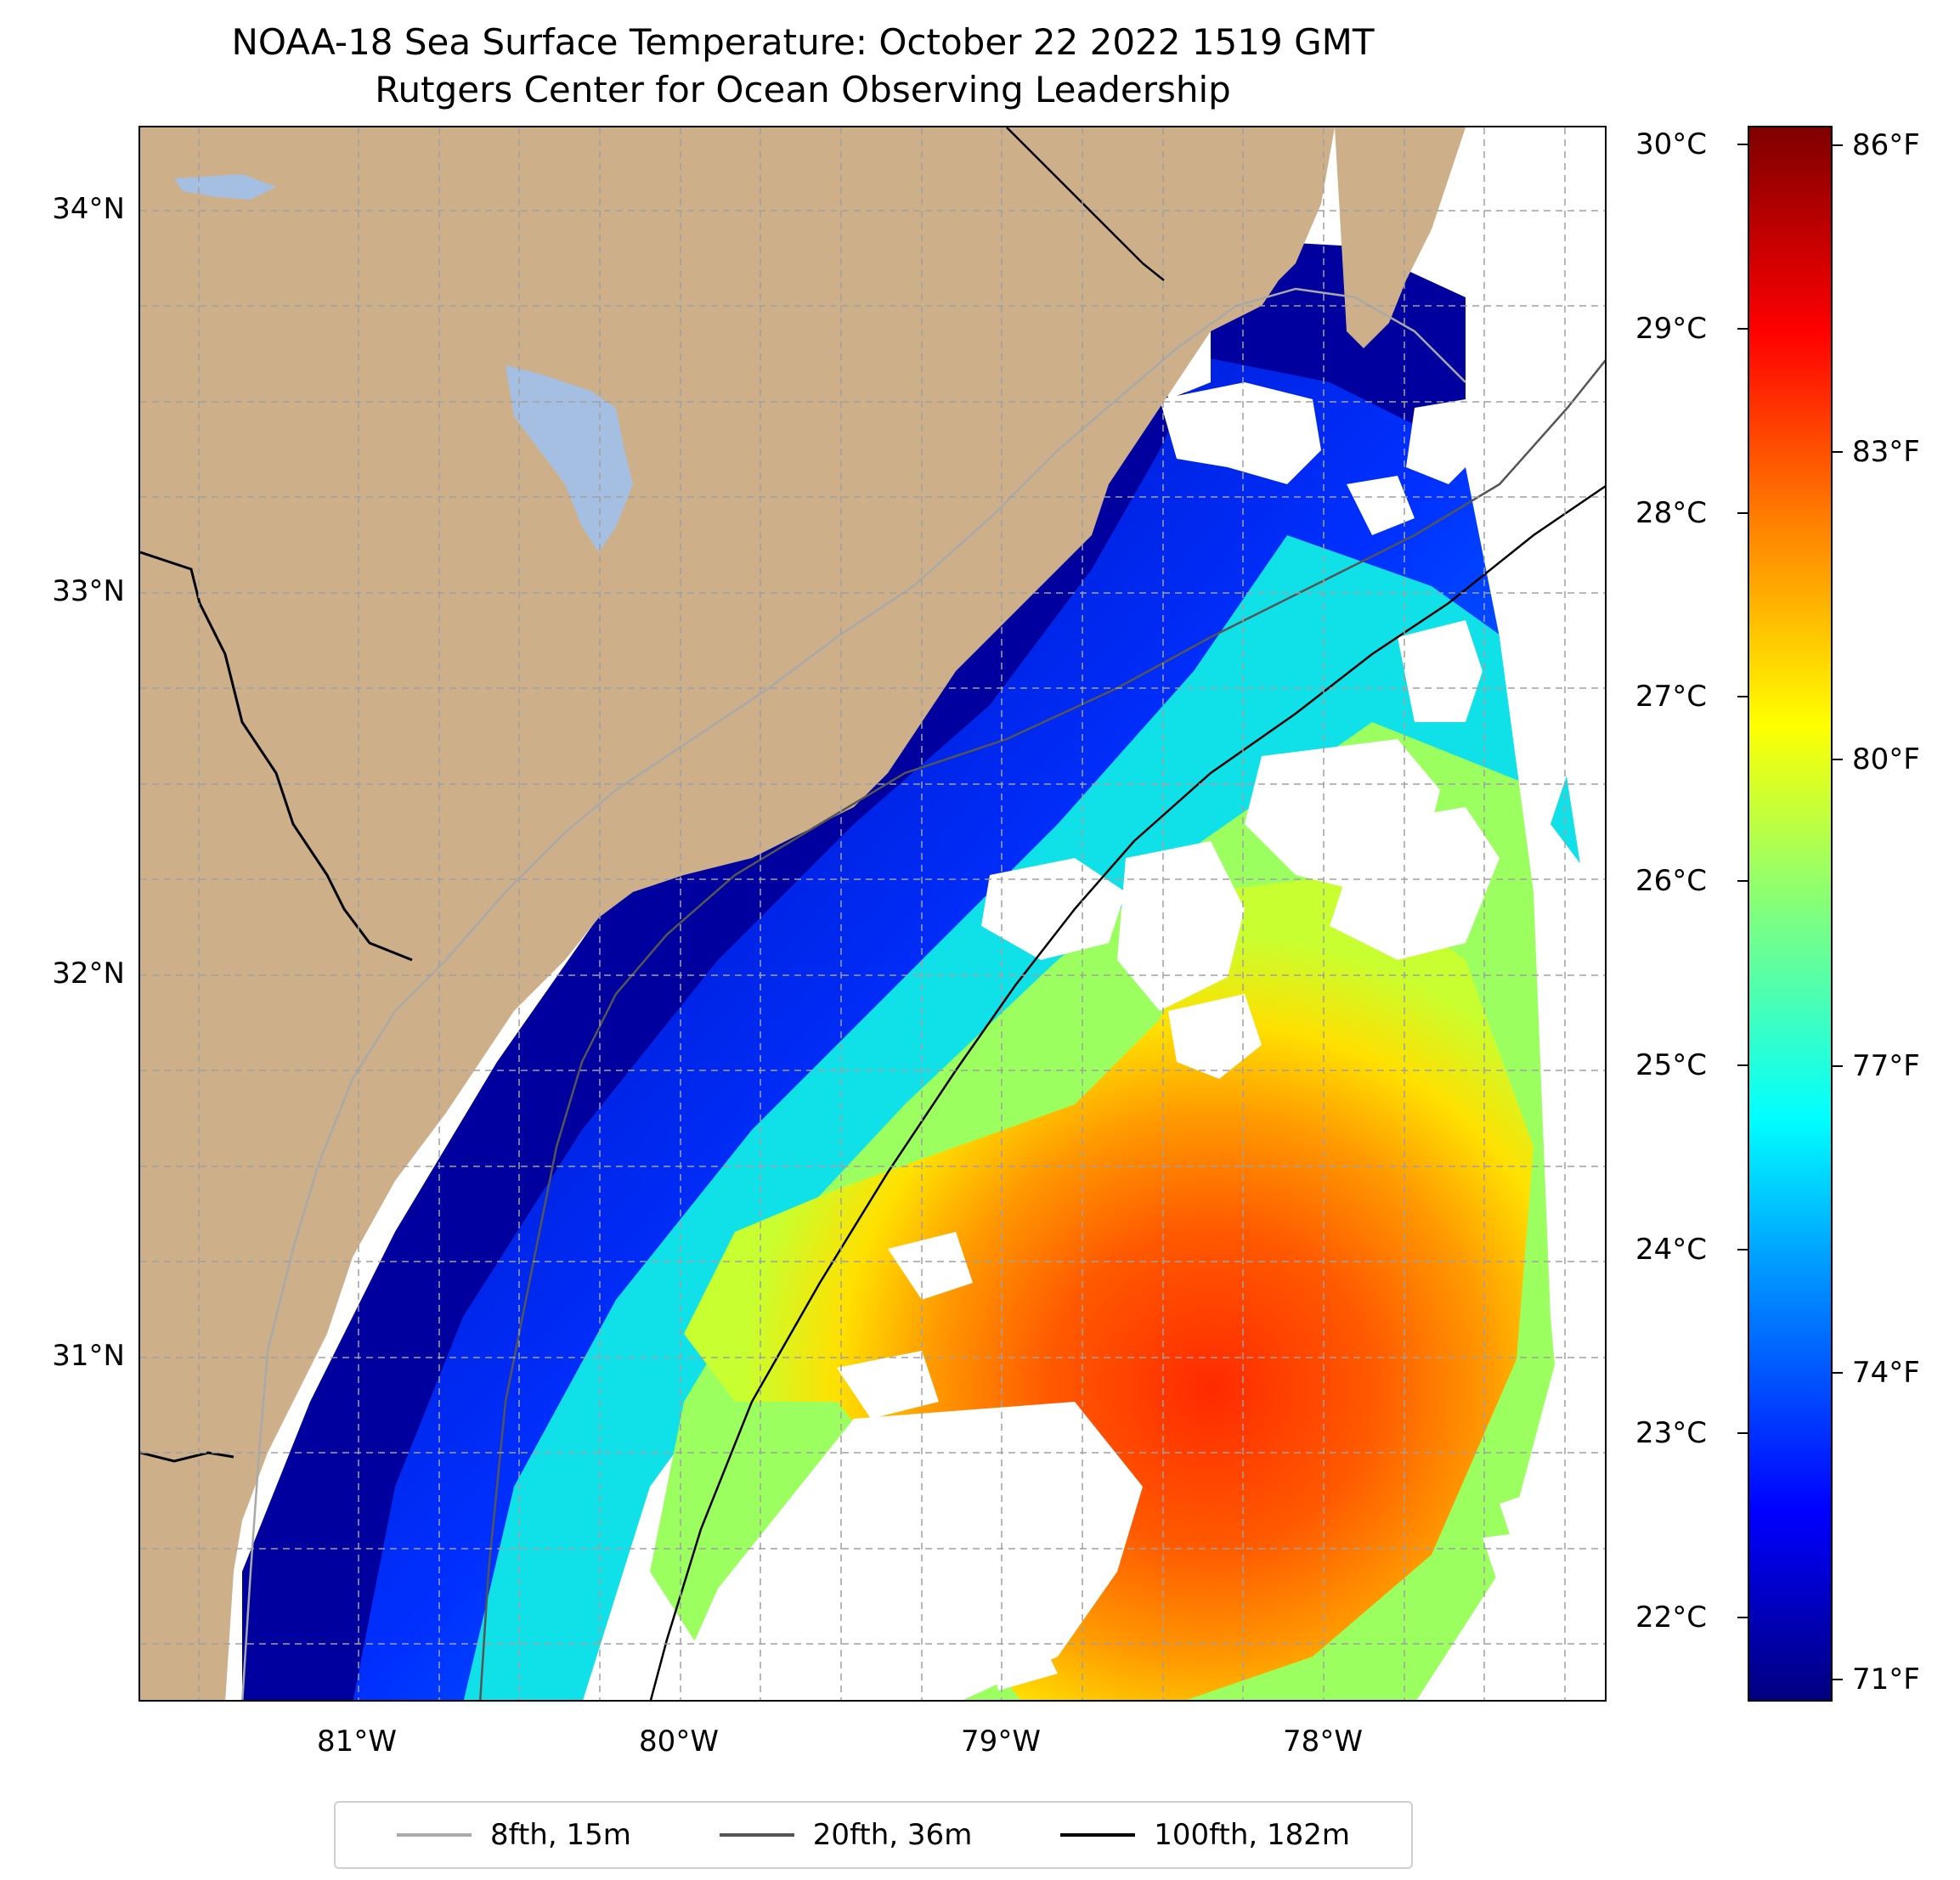  I want to click on cb-label-28c: 28°C, so click(1672, 513).